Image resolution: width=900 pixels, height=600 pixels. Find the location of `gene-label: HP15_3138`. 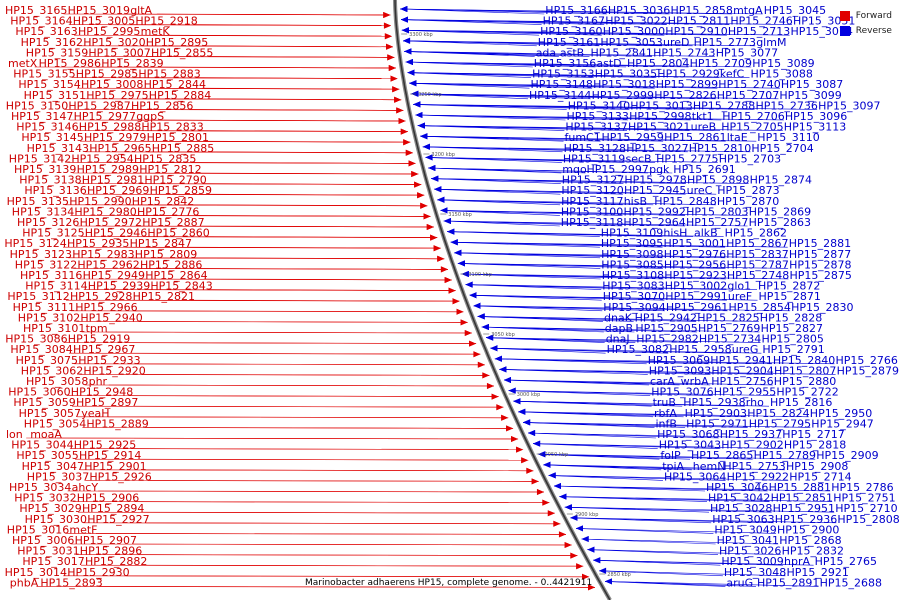

gene-label: HP15_3138 is located at coordinates (50, 180).